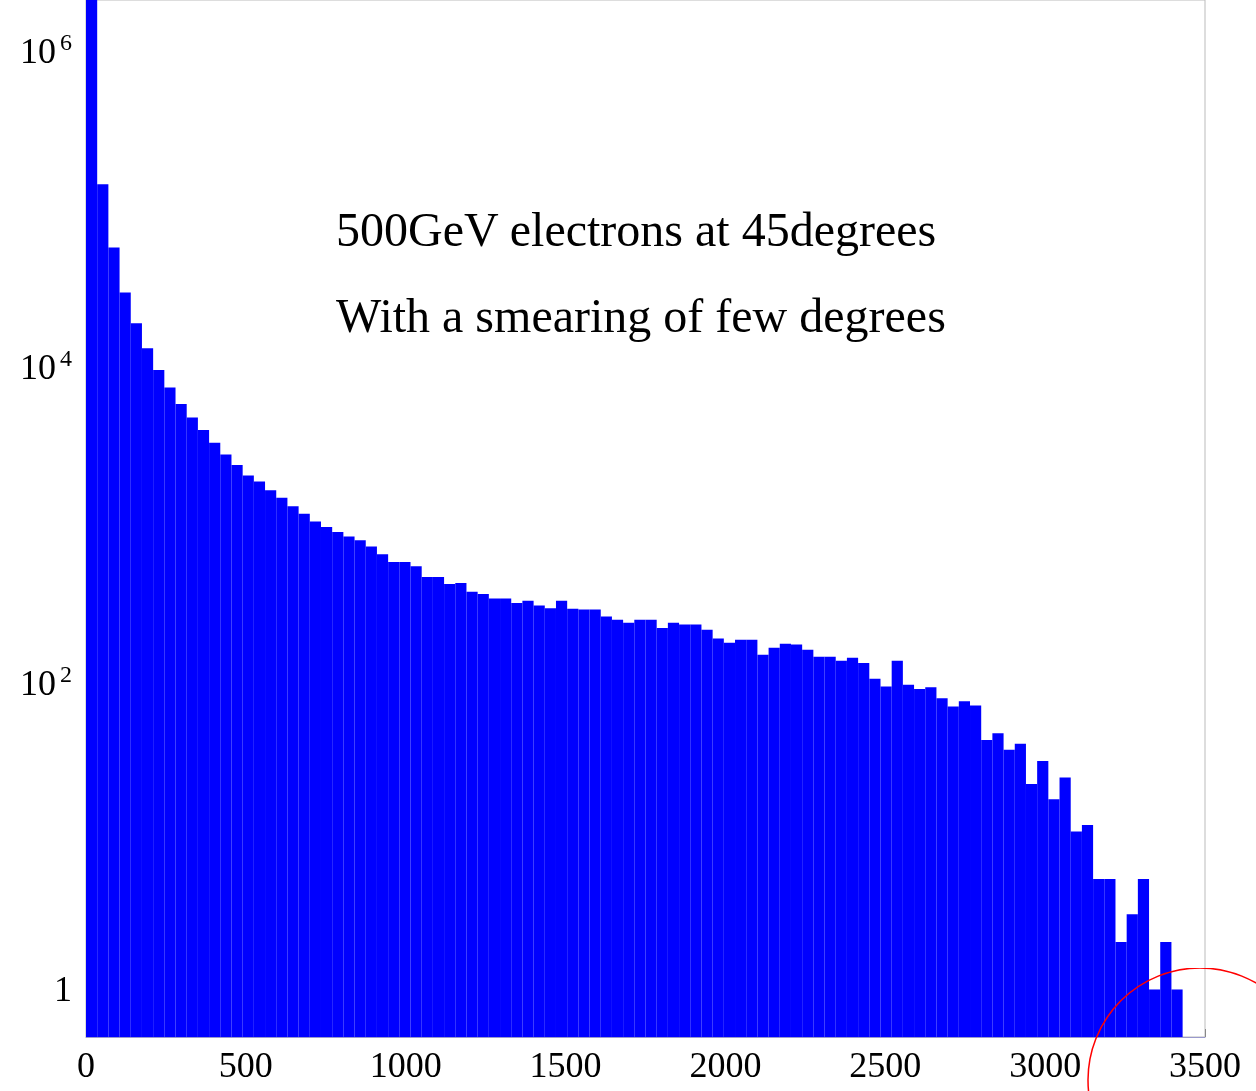 The width and height of the screenshot is (1256, 1091). What do you see at coordinates (405, 1065) in the screenshot?
I see `x-tick-label: 1000` at bounding box center [405, 1065].